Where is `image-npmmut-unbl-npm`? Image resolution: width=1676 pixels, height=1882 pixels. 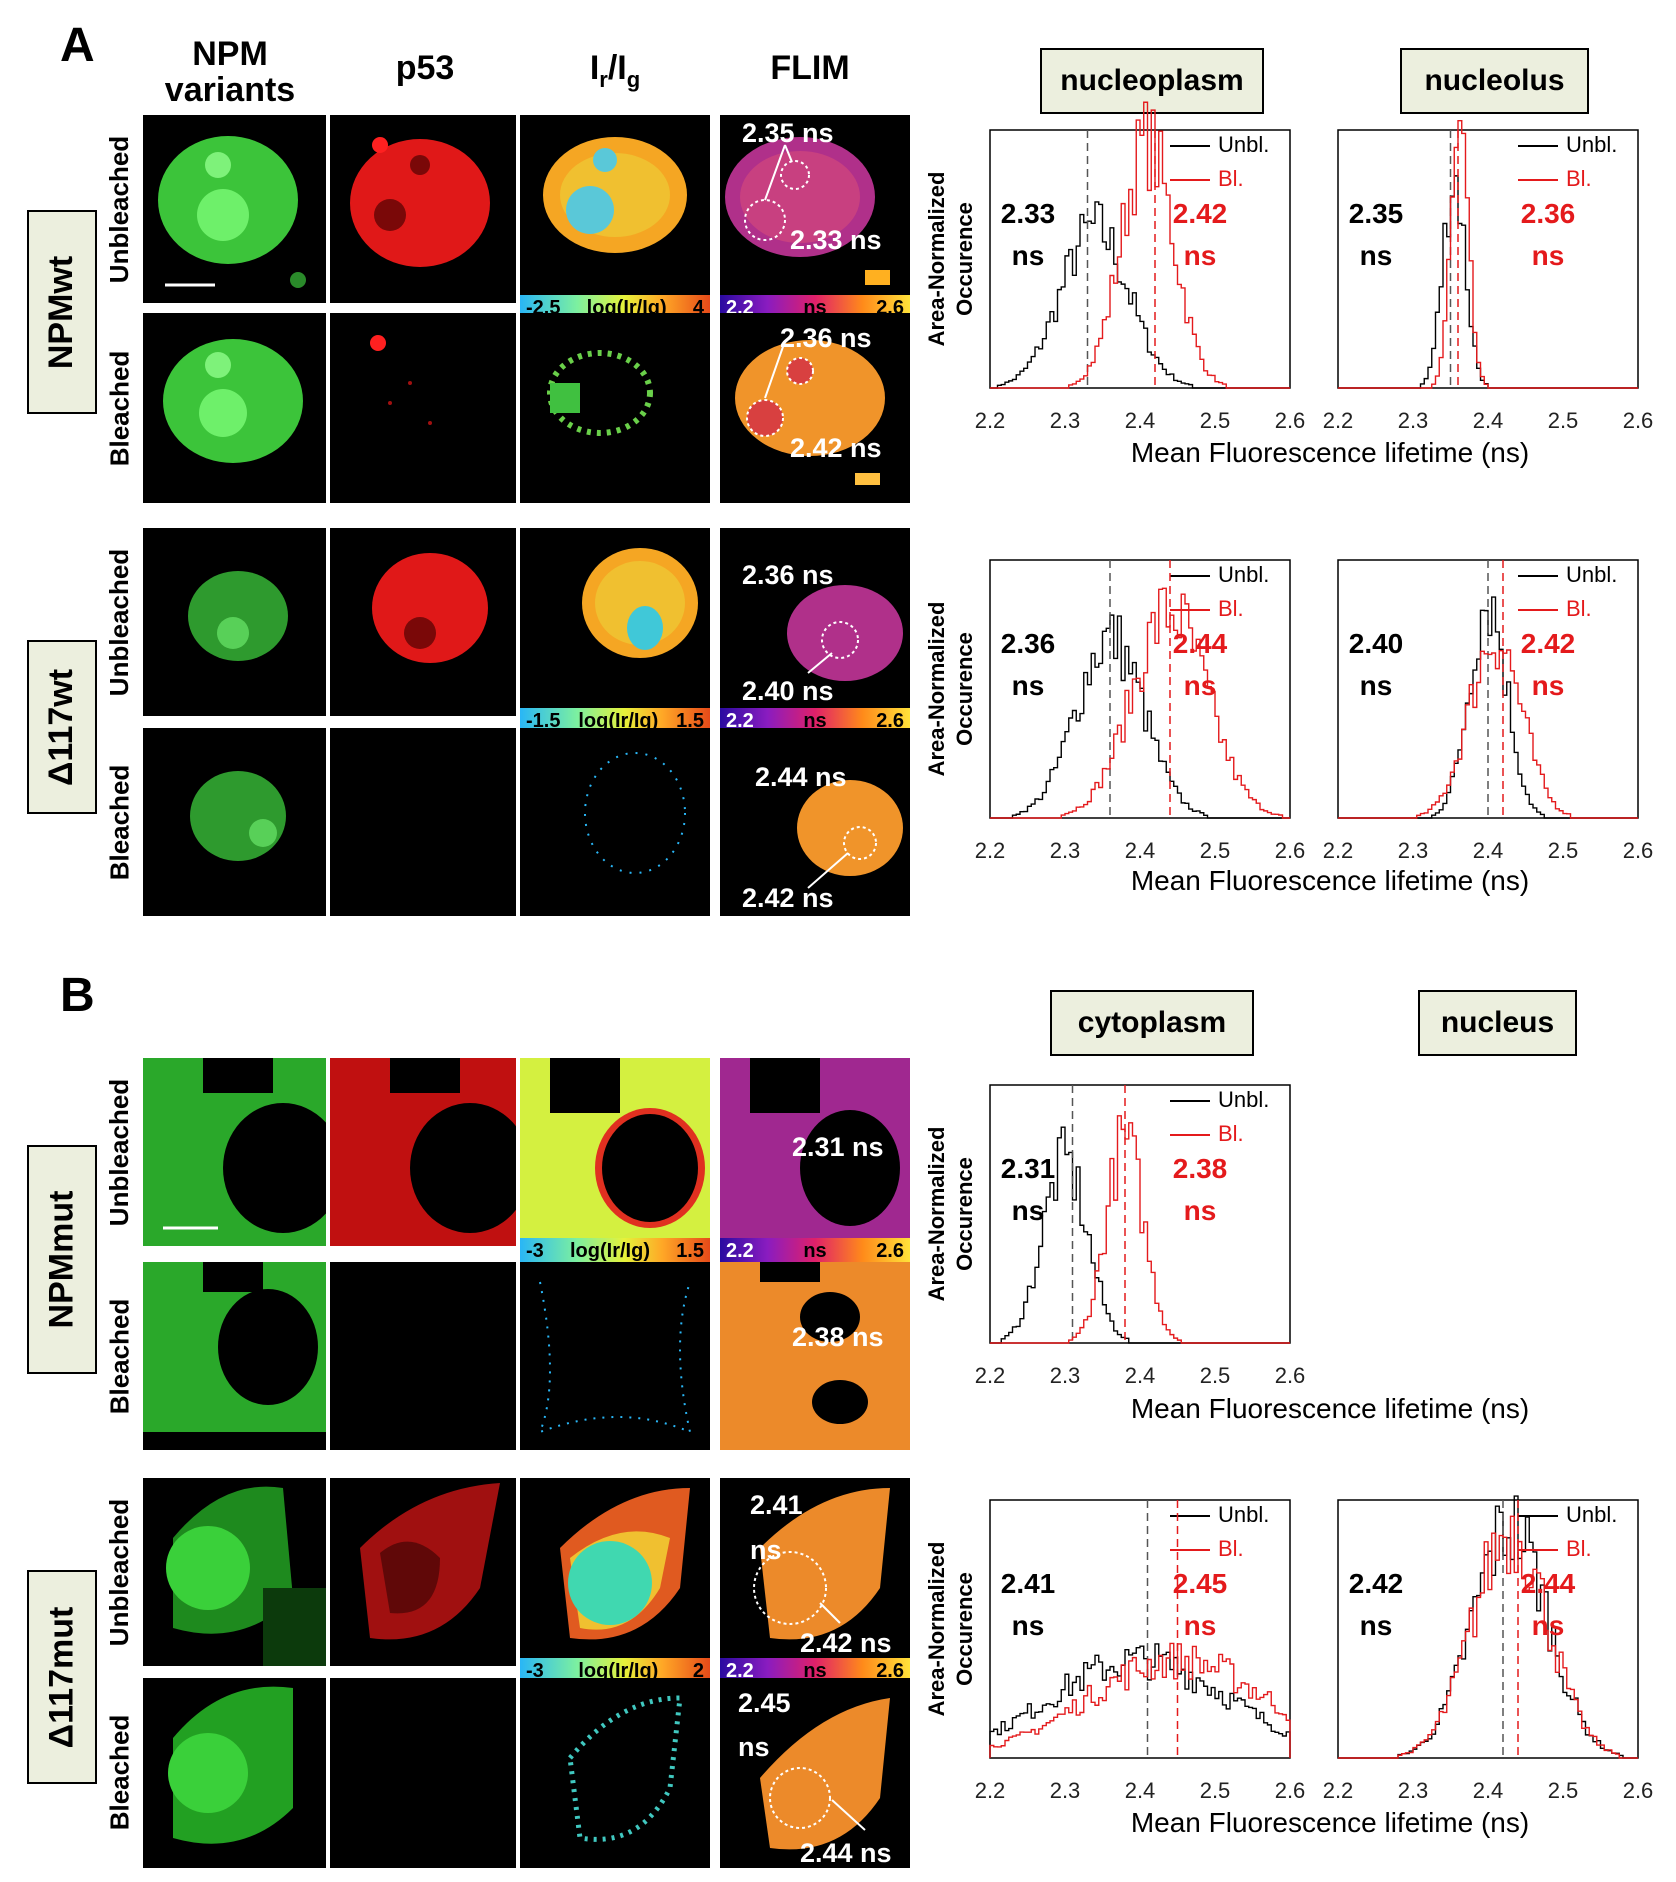 image-npmmut-unbl-npm is located at coordinates (234, 1152).